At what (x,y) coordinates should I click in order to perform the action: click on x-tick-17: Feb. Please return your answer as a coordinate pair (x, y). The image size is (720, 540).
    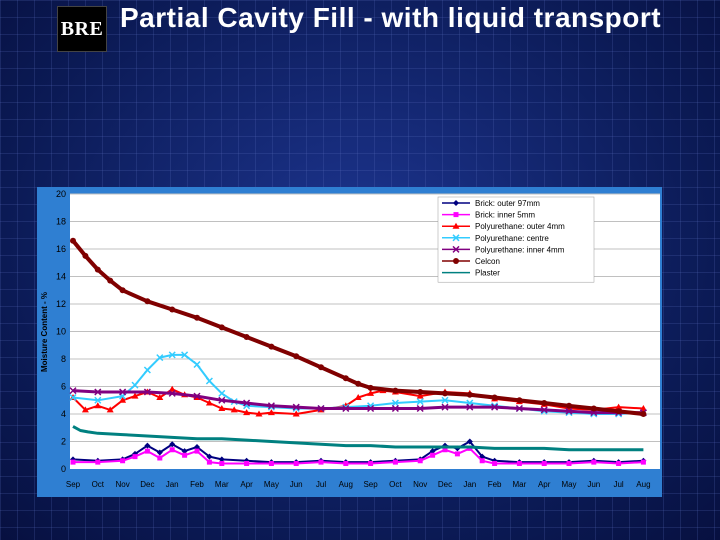
    Looking at the image, I should click on (495, 484).